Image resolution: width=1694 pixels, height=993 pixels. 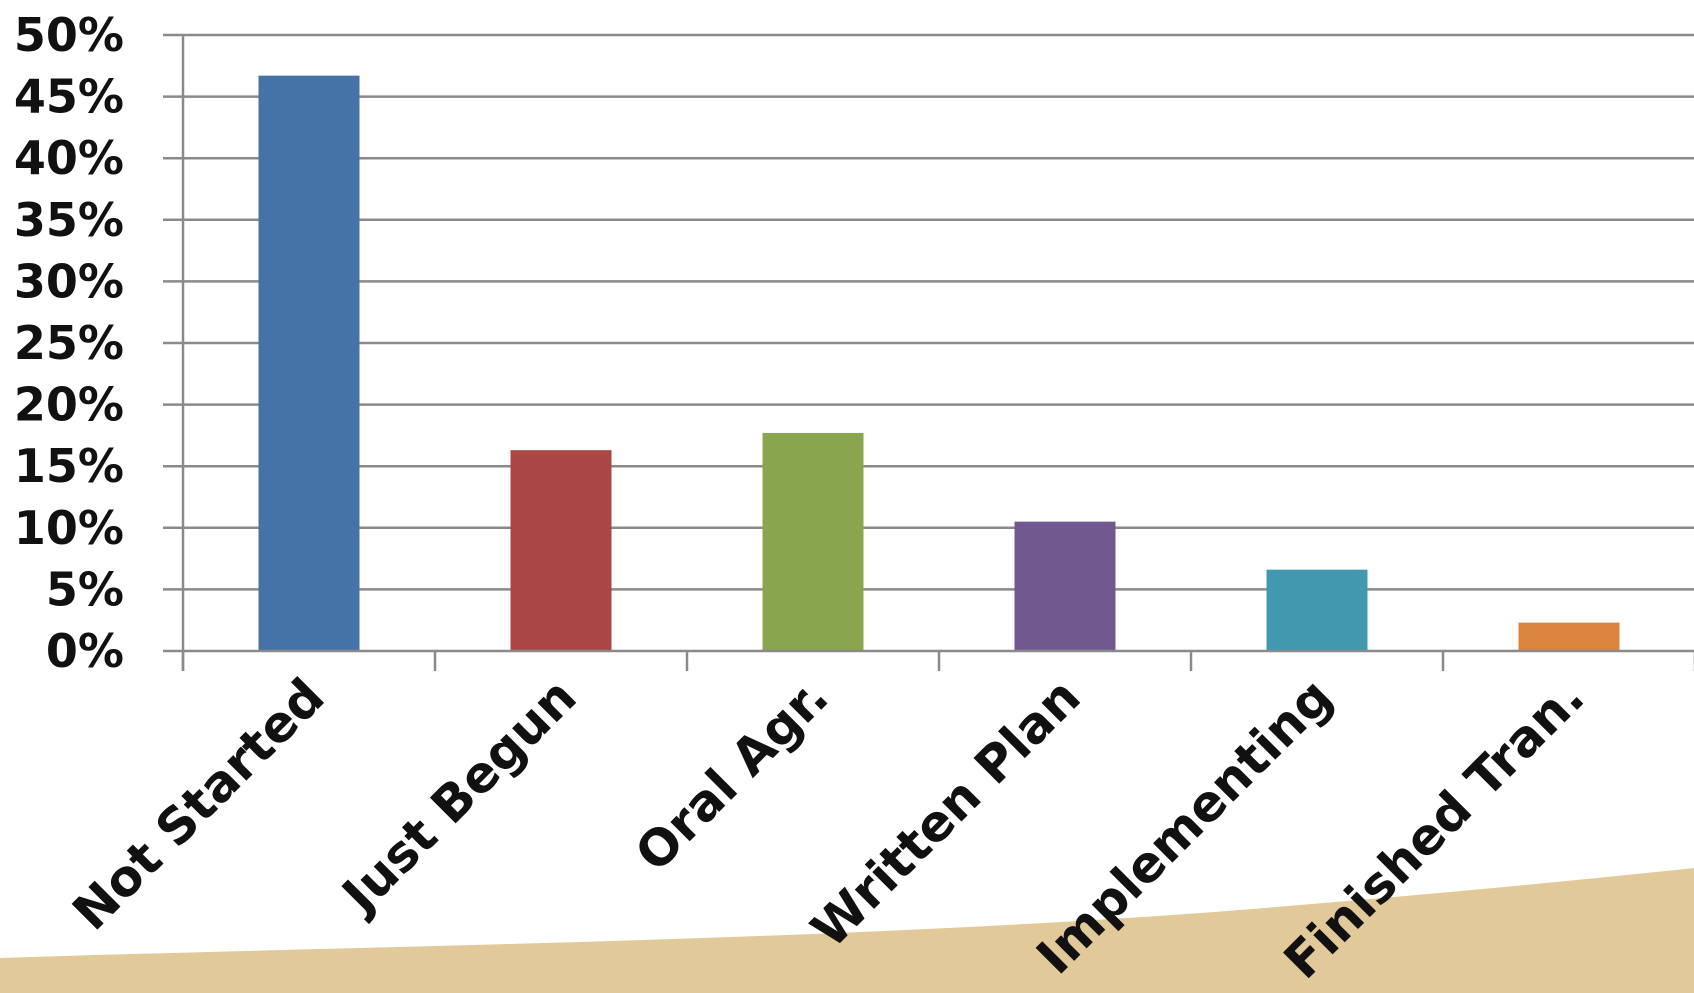 I want to click on bar-not-started, so click(x=309, y=363).